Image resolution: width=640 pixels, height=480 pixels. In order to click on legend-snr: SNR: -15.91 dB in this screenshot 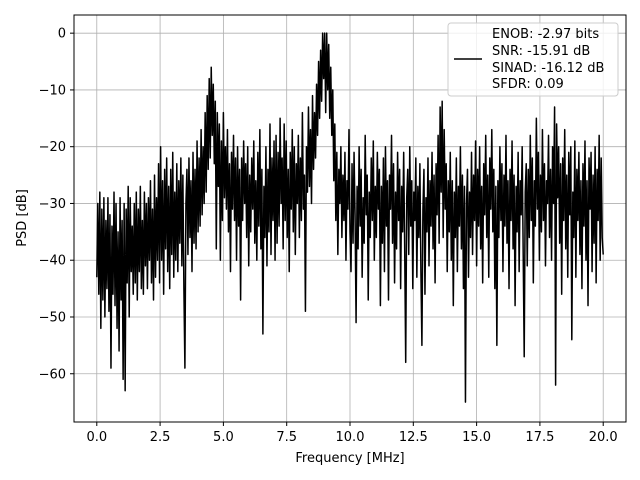, I will do `click(541, 51)`.